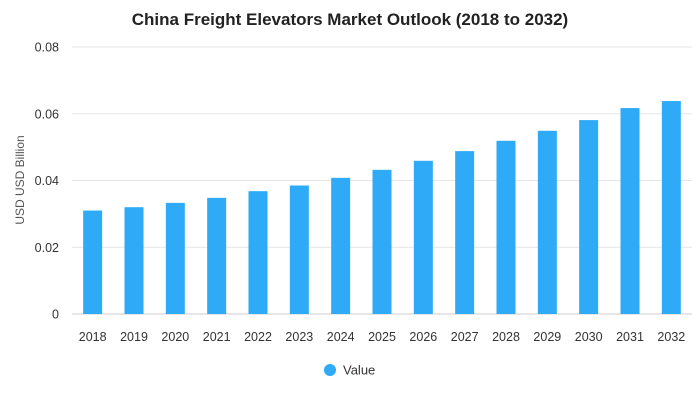 The height and width of the screenshot is (400, 700). Describe the element at coordinates (589, 217) in the screenshot. I see `bar-2030` at that location.